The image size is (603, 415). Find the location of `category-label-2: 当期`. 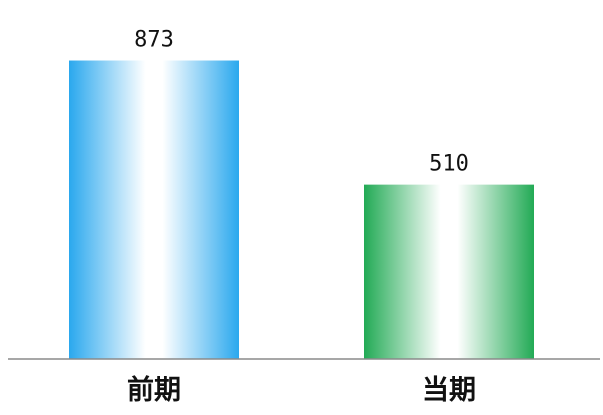

category-label-2: 当期 is located at coordinates (449, 390).